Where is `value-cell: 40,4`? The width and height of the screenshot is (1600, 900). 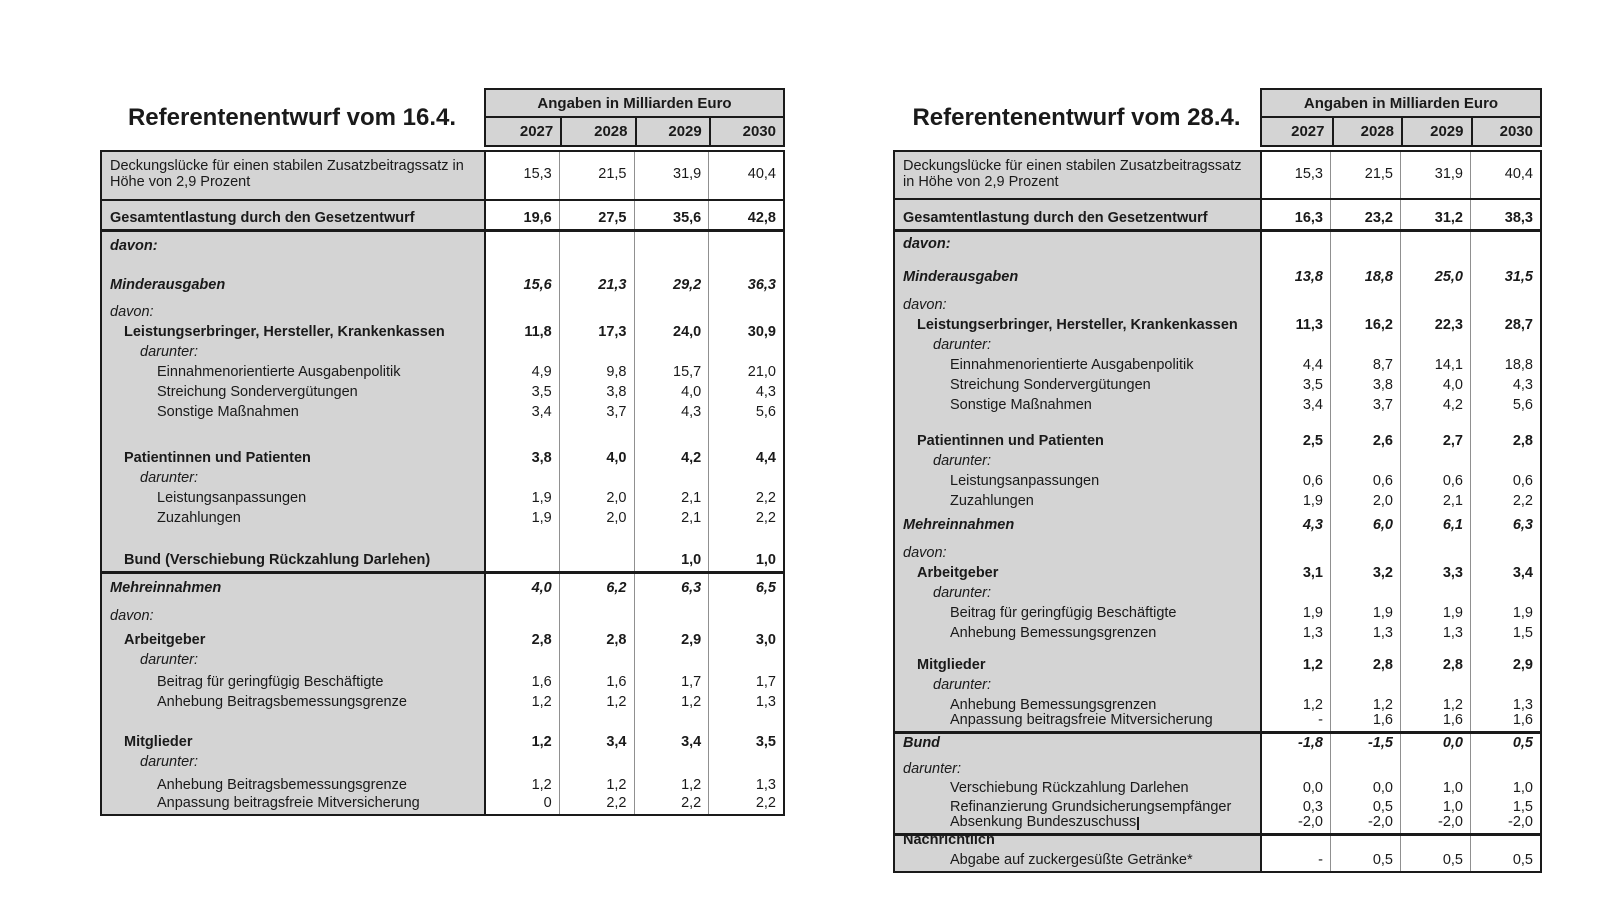
value-cell: 40,4 is located at coordinates (745, 175).